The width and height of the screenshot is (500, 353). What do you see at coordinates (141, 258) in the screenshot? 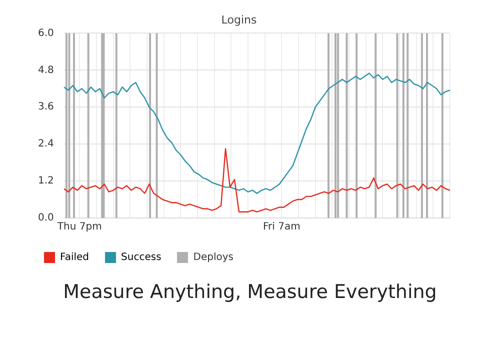
I see `legend-label: Success` at bounding box center [141, 258].